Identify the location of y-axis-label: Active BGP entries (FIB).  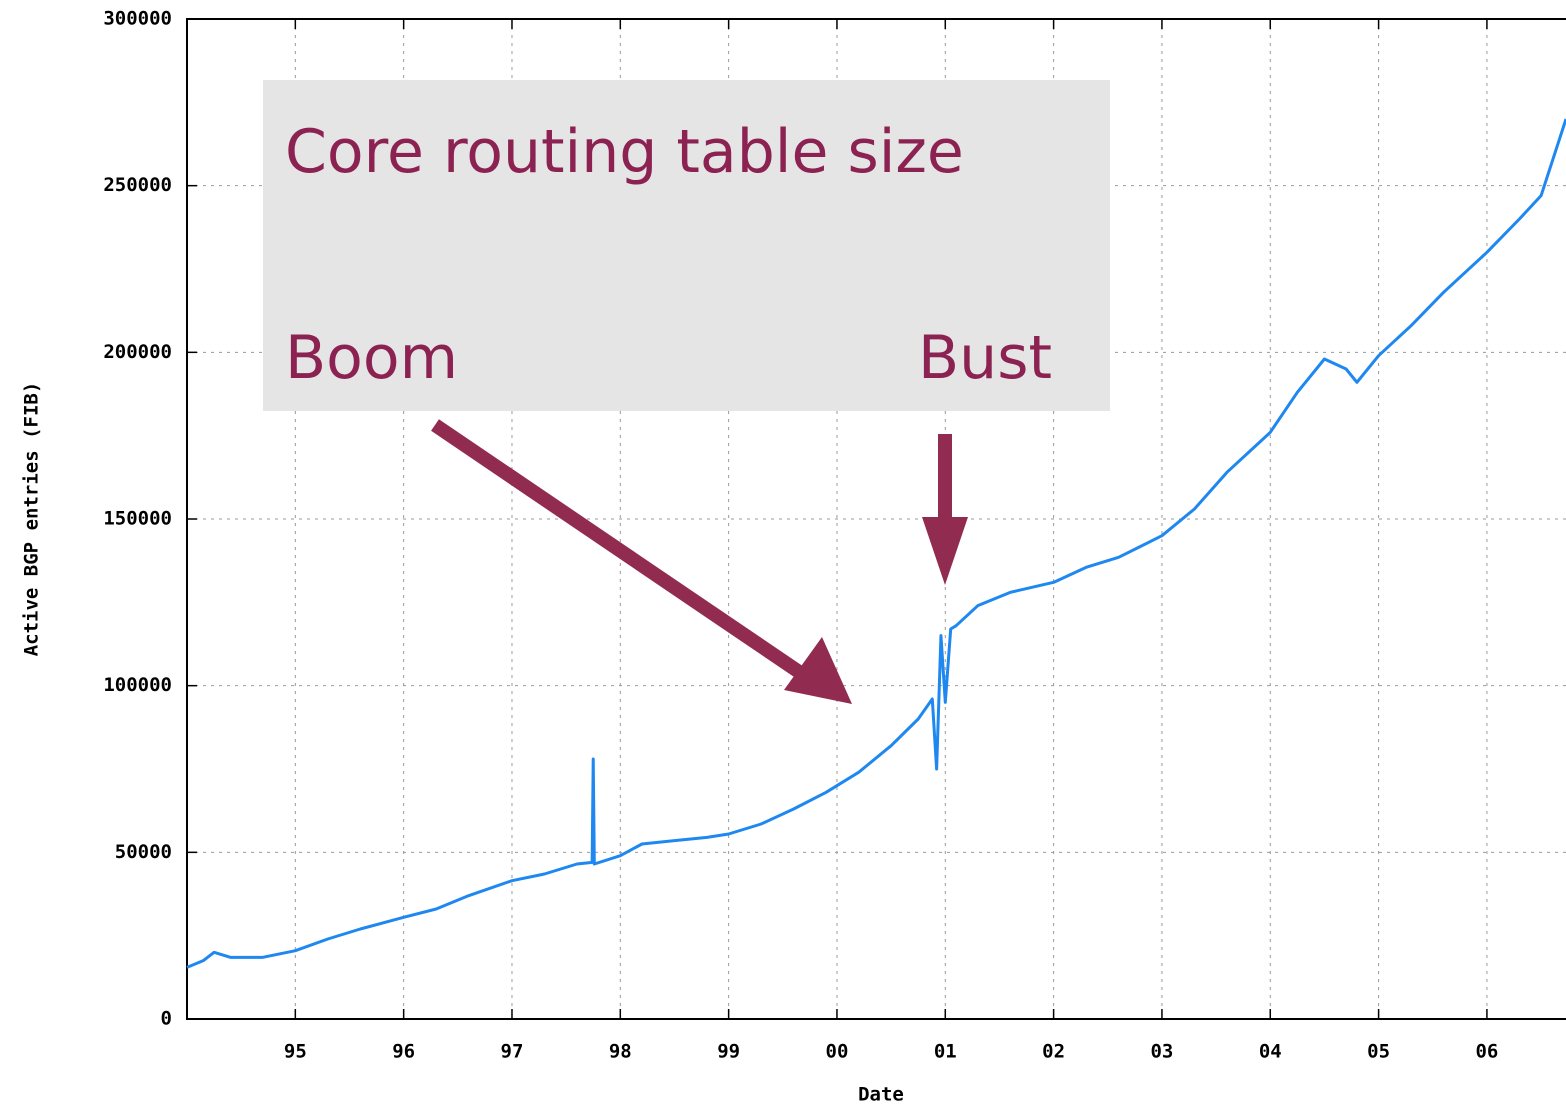
(32, 519).